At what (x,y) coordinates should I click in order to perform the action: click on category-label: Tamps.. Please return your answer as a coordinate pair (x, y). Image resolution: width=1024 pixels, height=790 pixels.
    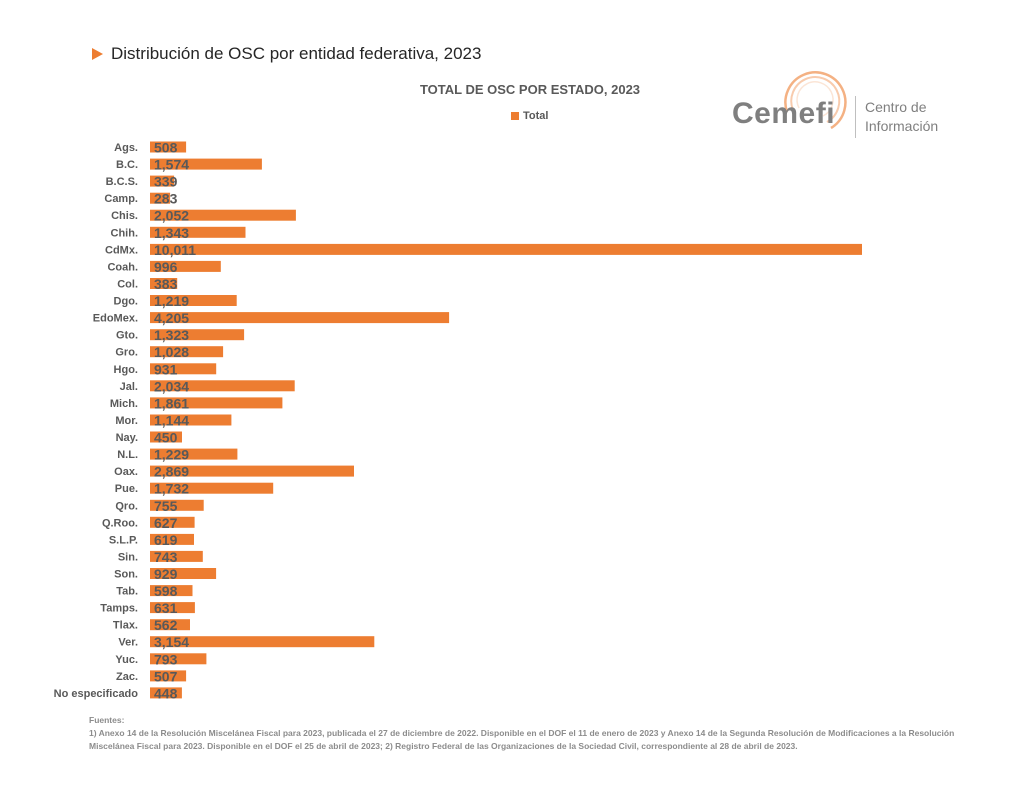
    Looking at the image, I should click on (119, 609).